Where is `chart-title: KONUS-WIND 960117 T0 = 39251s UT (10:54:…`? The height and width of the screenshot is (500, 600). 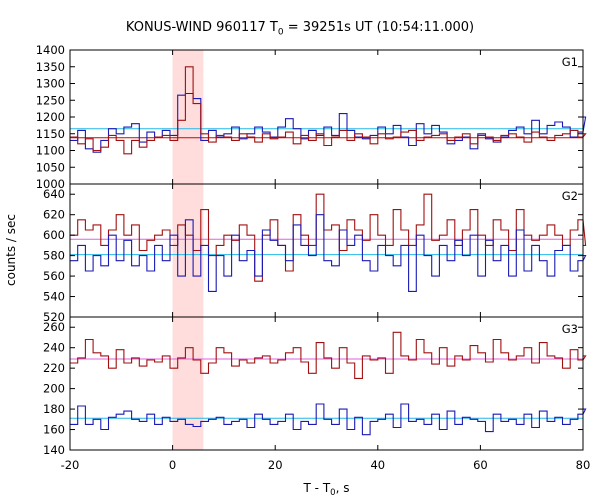 chart-title: KONUS-WIND 960117 T0 = 39251s UT (10:54:… is located at coordinates (300, 29).